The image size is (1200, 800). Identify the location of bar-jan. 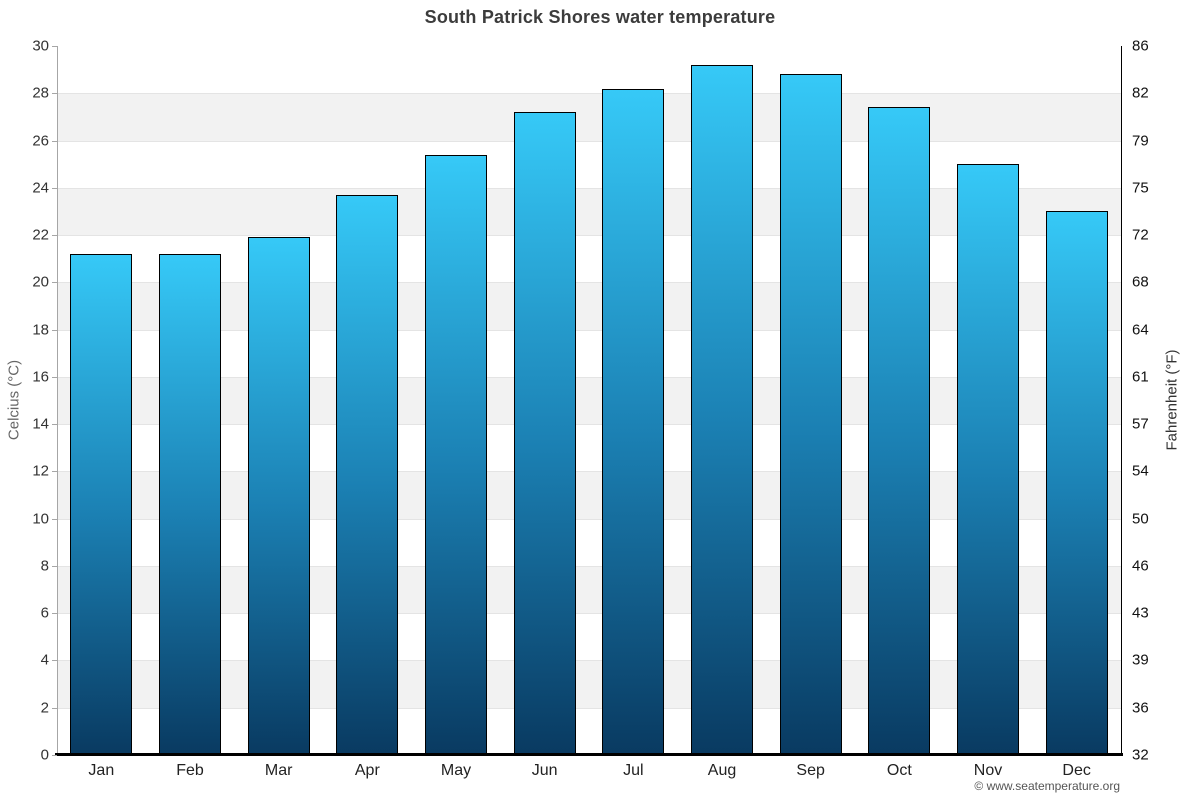
(101, 504).